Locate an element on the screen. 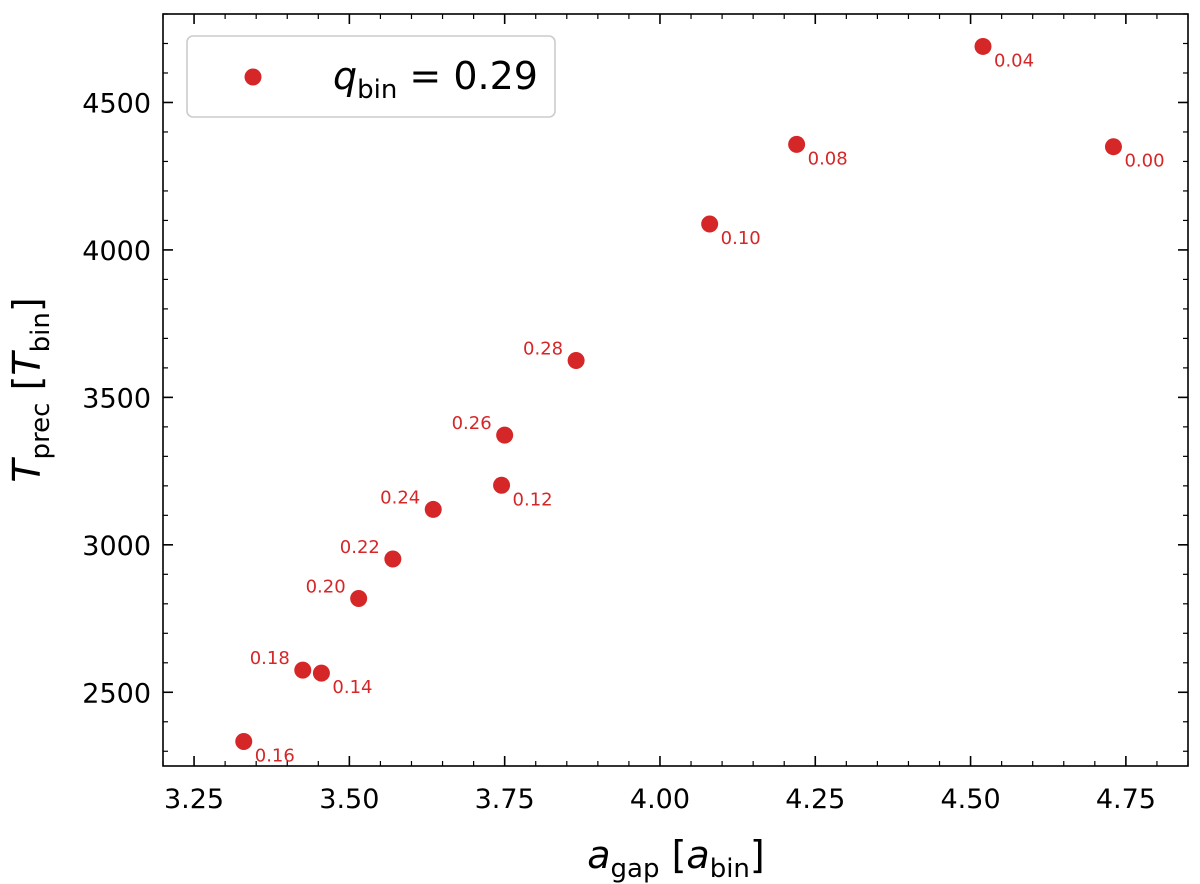  x-tick-label: 4.25 is located at coordinates (815, 799).